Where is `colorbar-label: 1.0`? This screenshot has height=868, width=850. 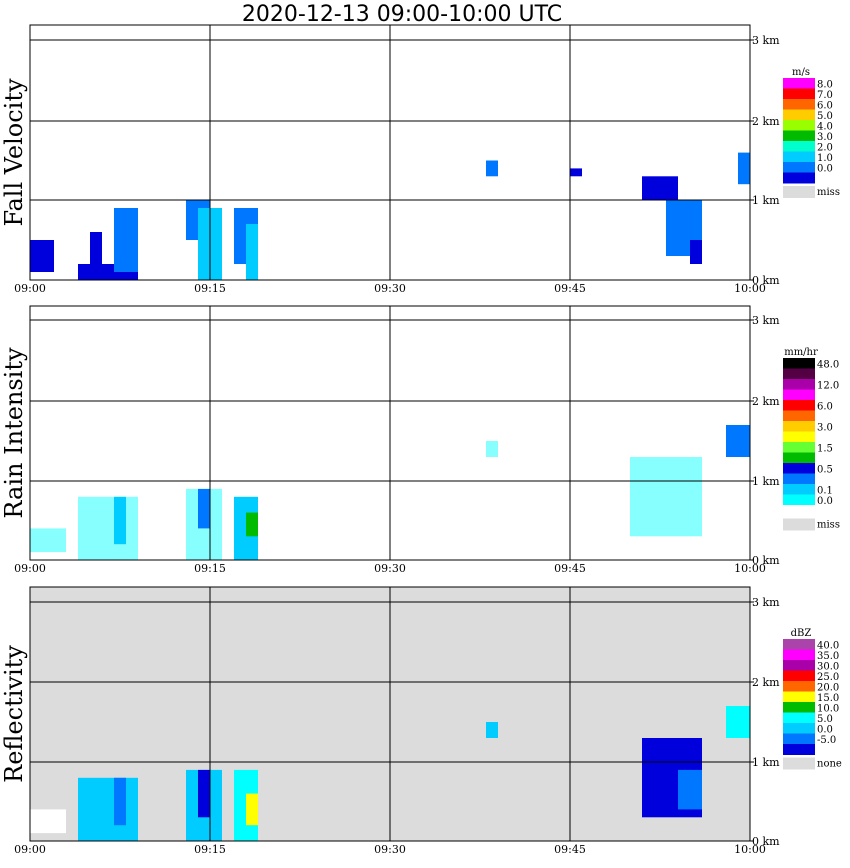
colorbar-label: 1.0 is located at coordinates (825, 158).